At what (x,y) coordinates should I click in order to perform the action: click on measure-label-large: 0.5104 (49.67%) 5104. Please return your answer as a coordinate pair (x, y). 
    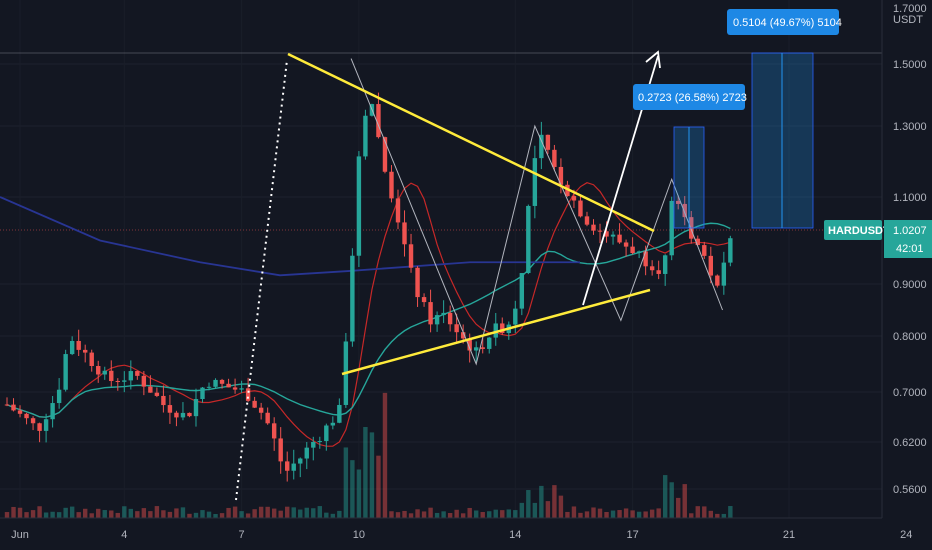
    Looking at the image, I should click on (784, 22).